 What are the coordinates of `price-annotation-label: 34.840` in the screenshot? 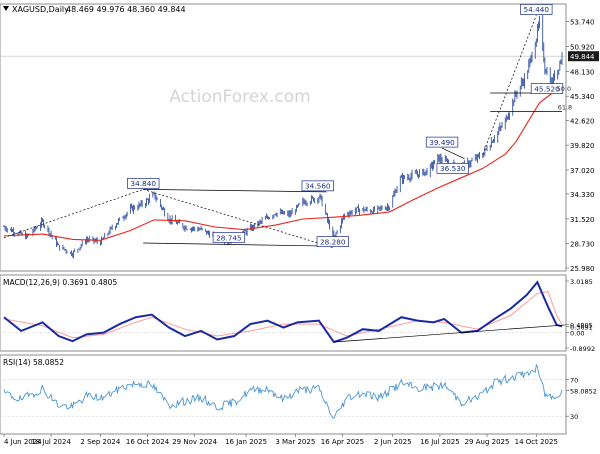 It's located at (143, 183).